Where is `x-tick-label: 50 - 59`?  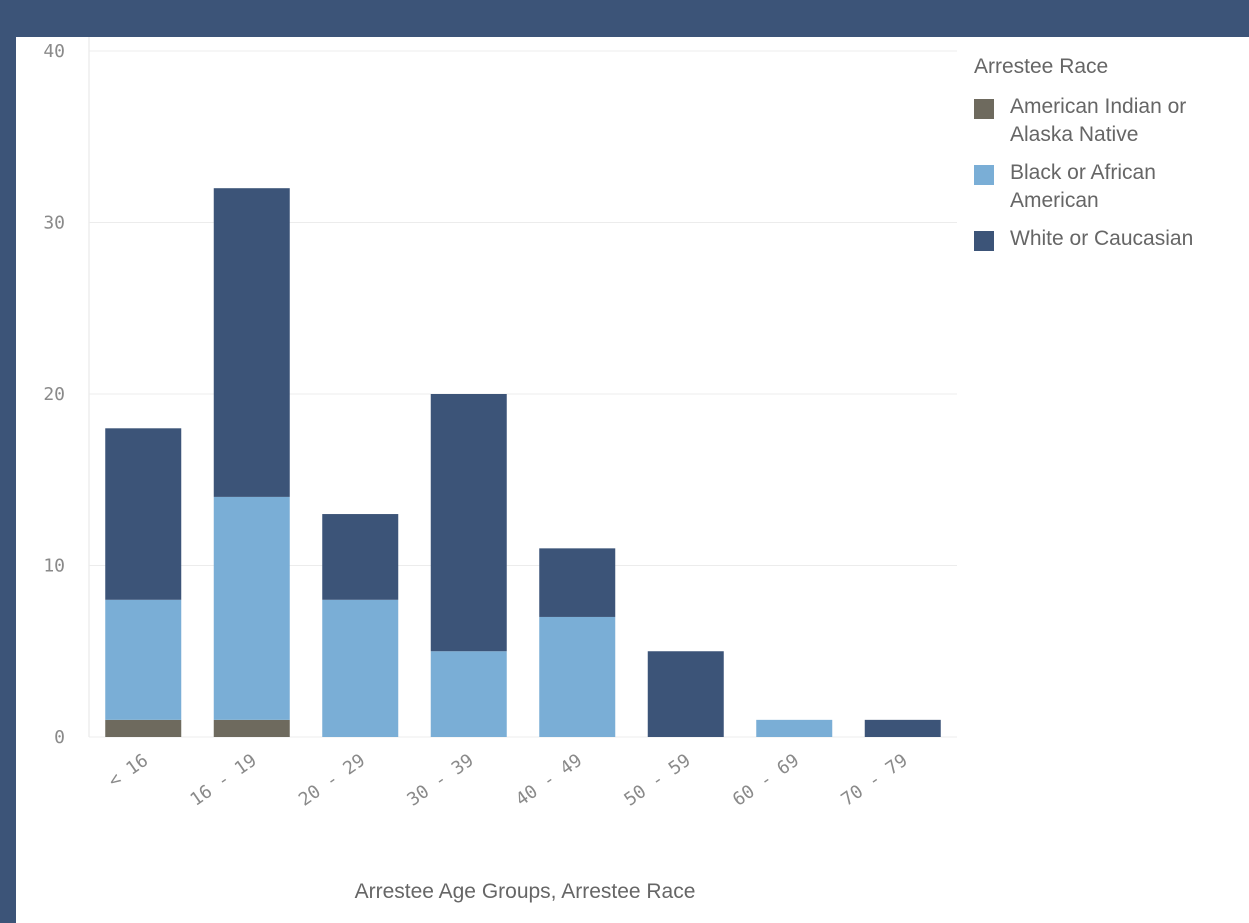
x-tick-label: 50 - 59 is located at coordinates (657, 780).